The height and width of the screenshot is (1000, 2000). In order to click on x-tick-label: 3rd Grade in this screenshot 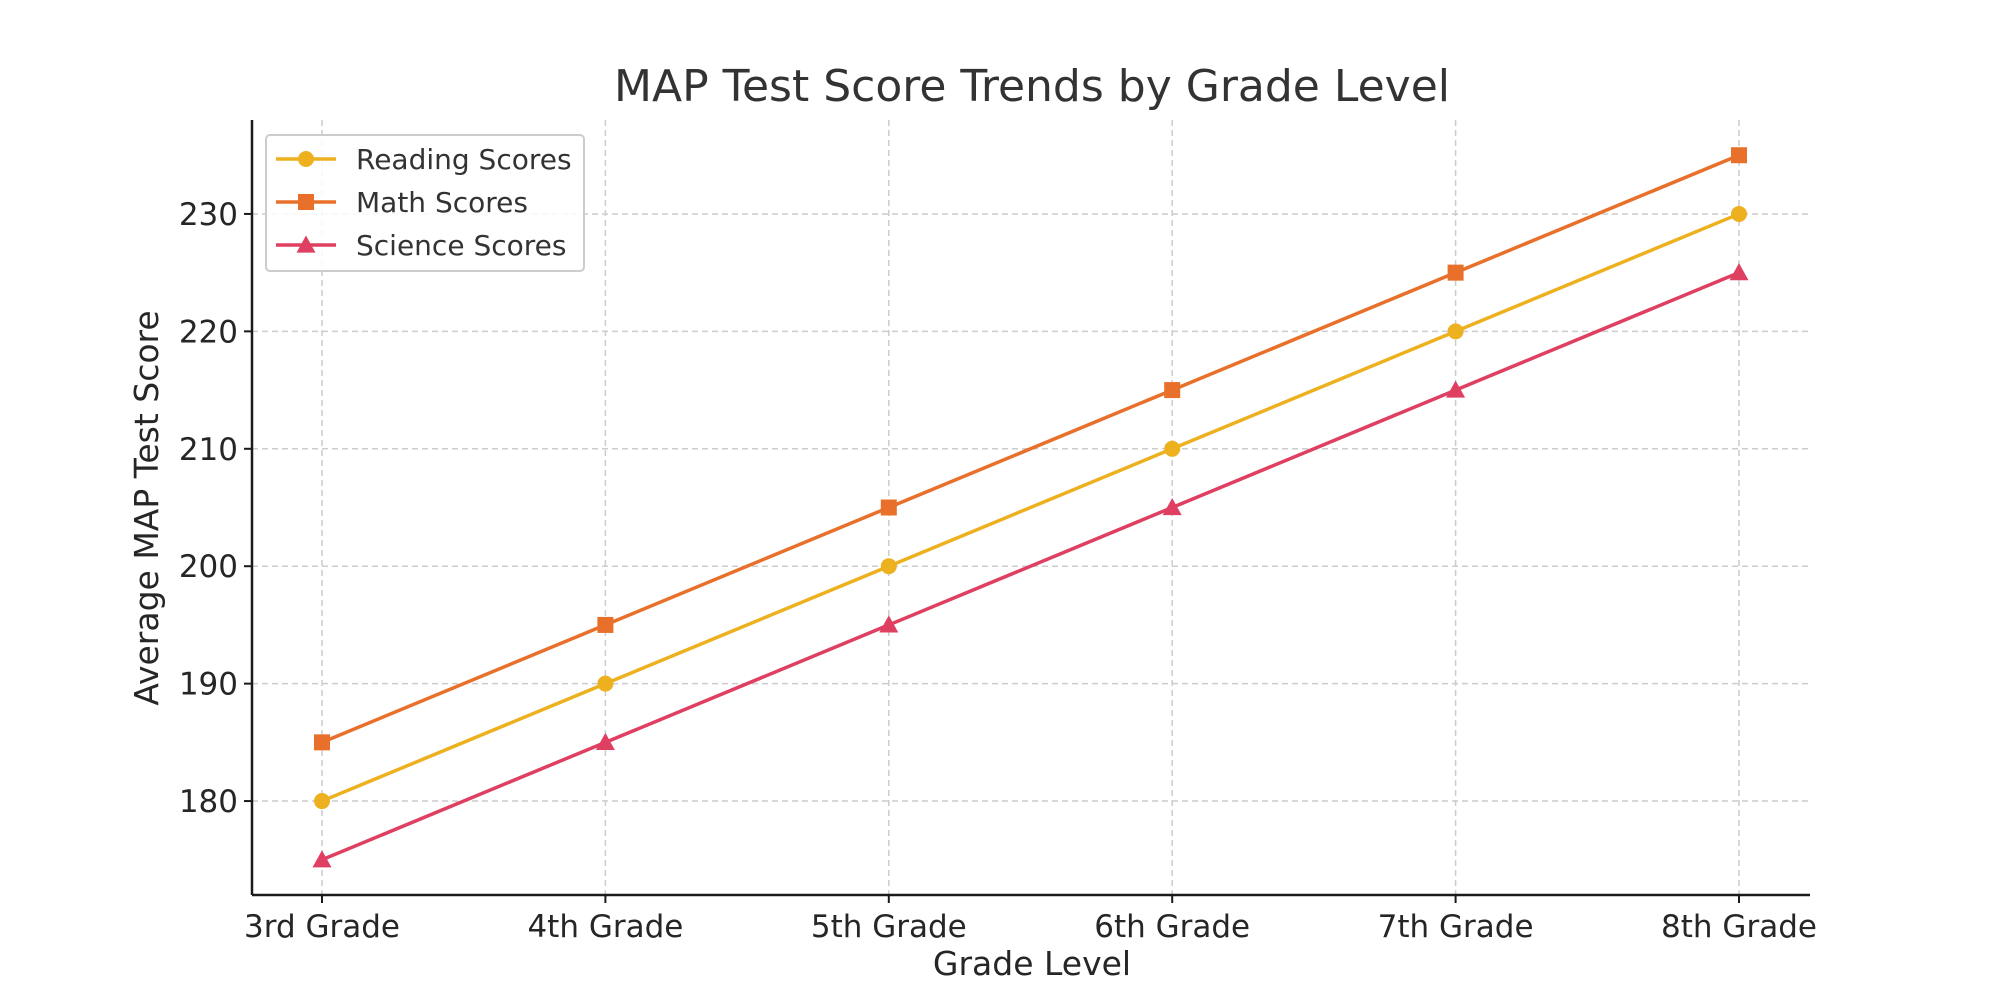, I will do `click(322, 927)`.